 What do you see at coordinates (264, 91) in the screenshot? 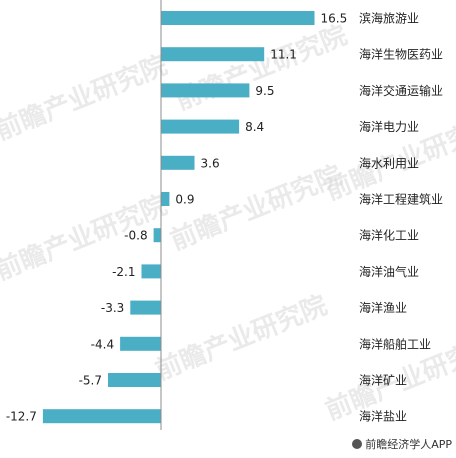
I see `value-label: 9.5` at bounding box center [264, 91].